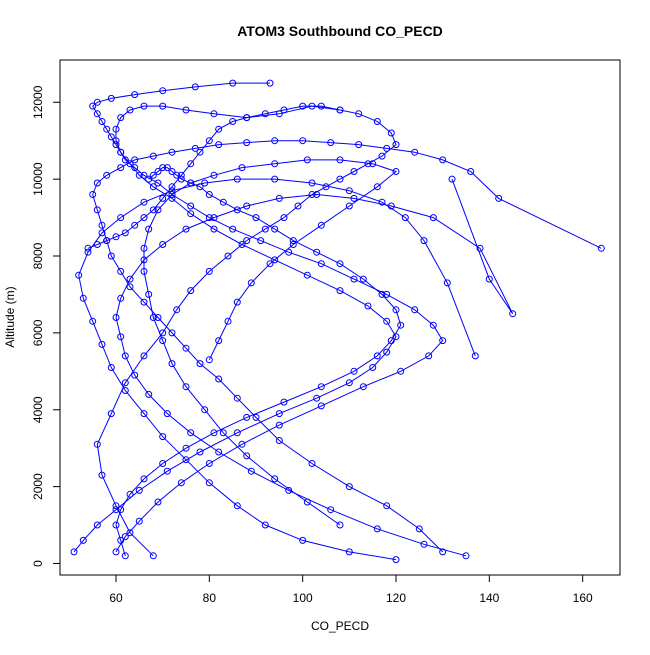  Describe the element at coordinates (116, 598) in the screenshot. I see `x-tick-label: 60` at that location.